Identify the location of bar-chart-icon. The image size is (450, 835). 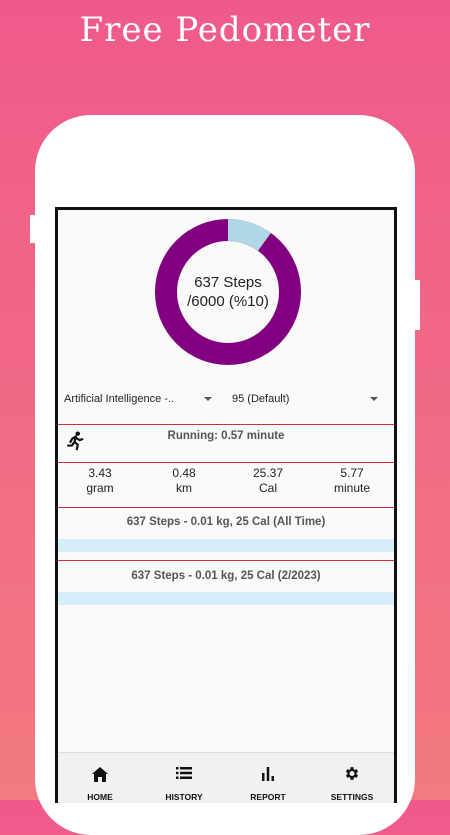
(268, 774).